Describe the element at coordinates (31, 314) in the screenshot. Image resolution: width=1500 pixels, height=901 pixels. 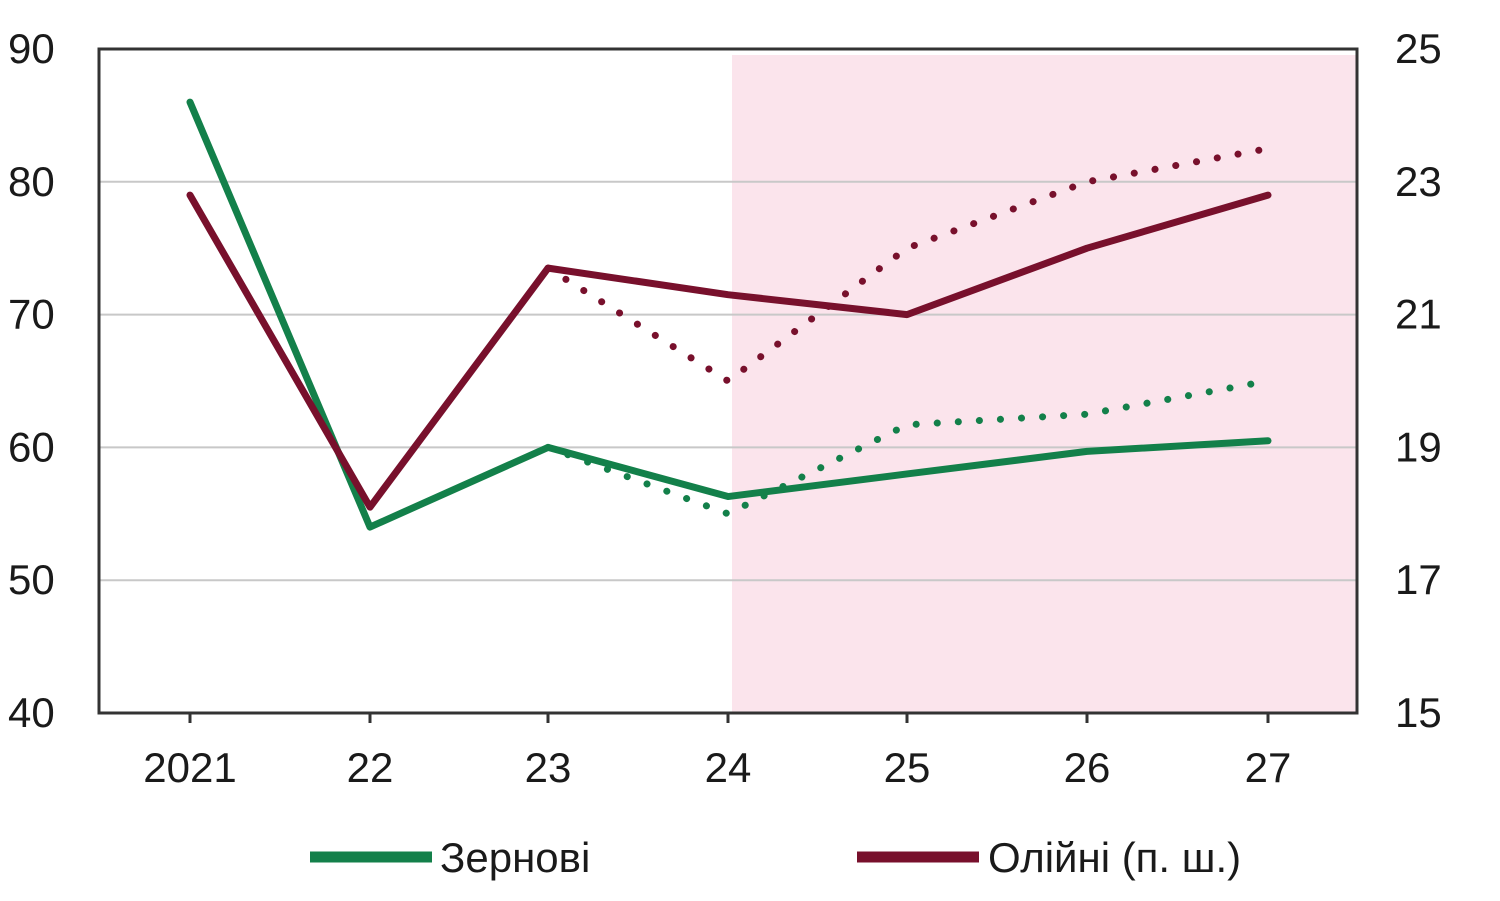
I see `left-axis-tick-label: 70` at that location.